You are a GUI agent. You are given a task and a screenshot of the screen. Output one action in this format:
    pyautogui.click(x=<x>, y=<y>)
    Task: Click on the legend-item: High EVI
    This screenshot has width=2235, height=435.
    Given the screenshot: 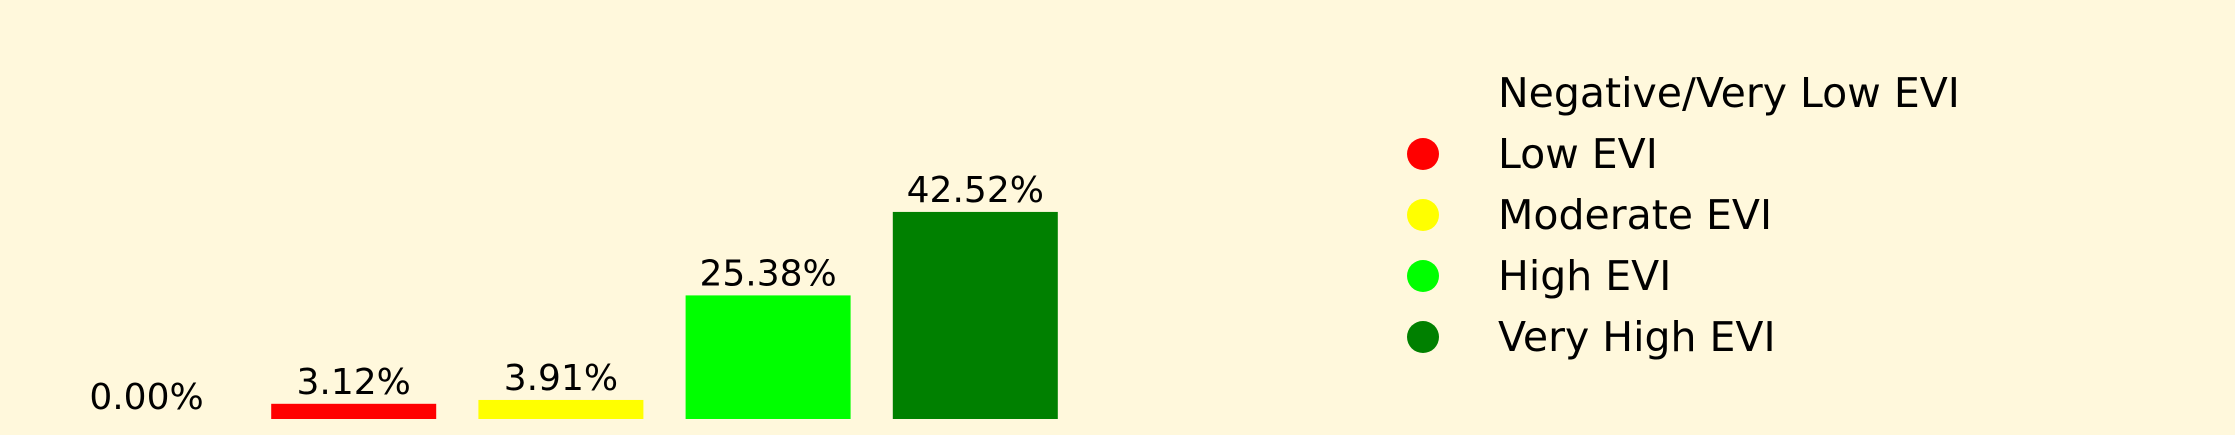 What is the action you would take?
    pyautogui.click(x=1539, y=276)
    